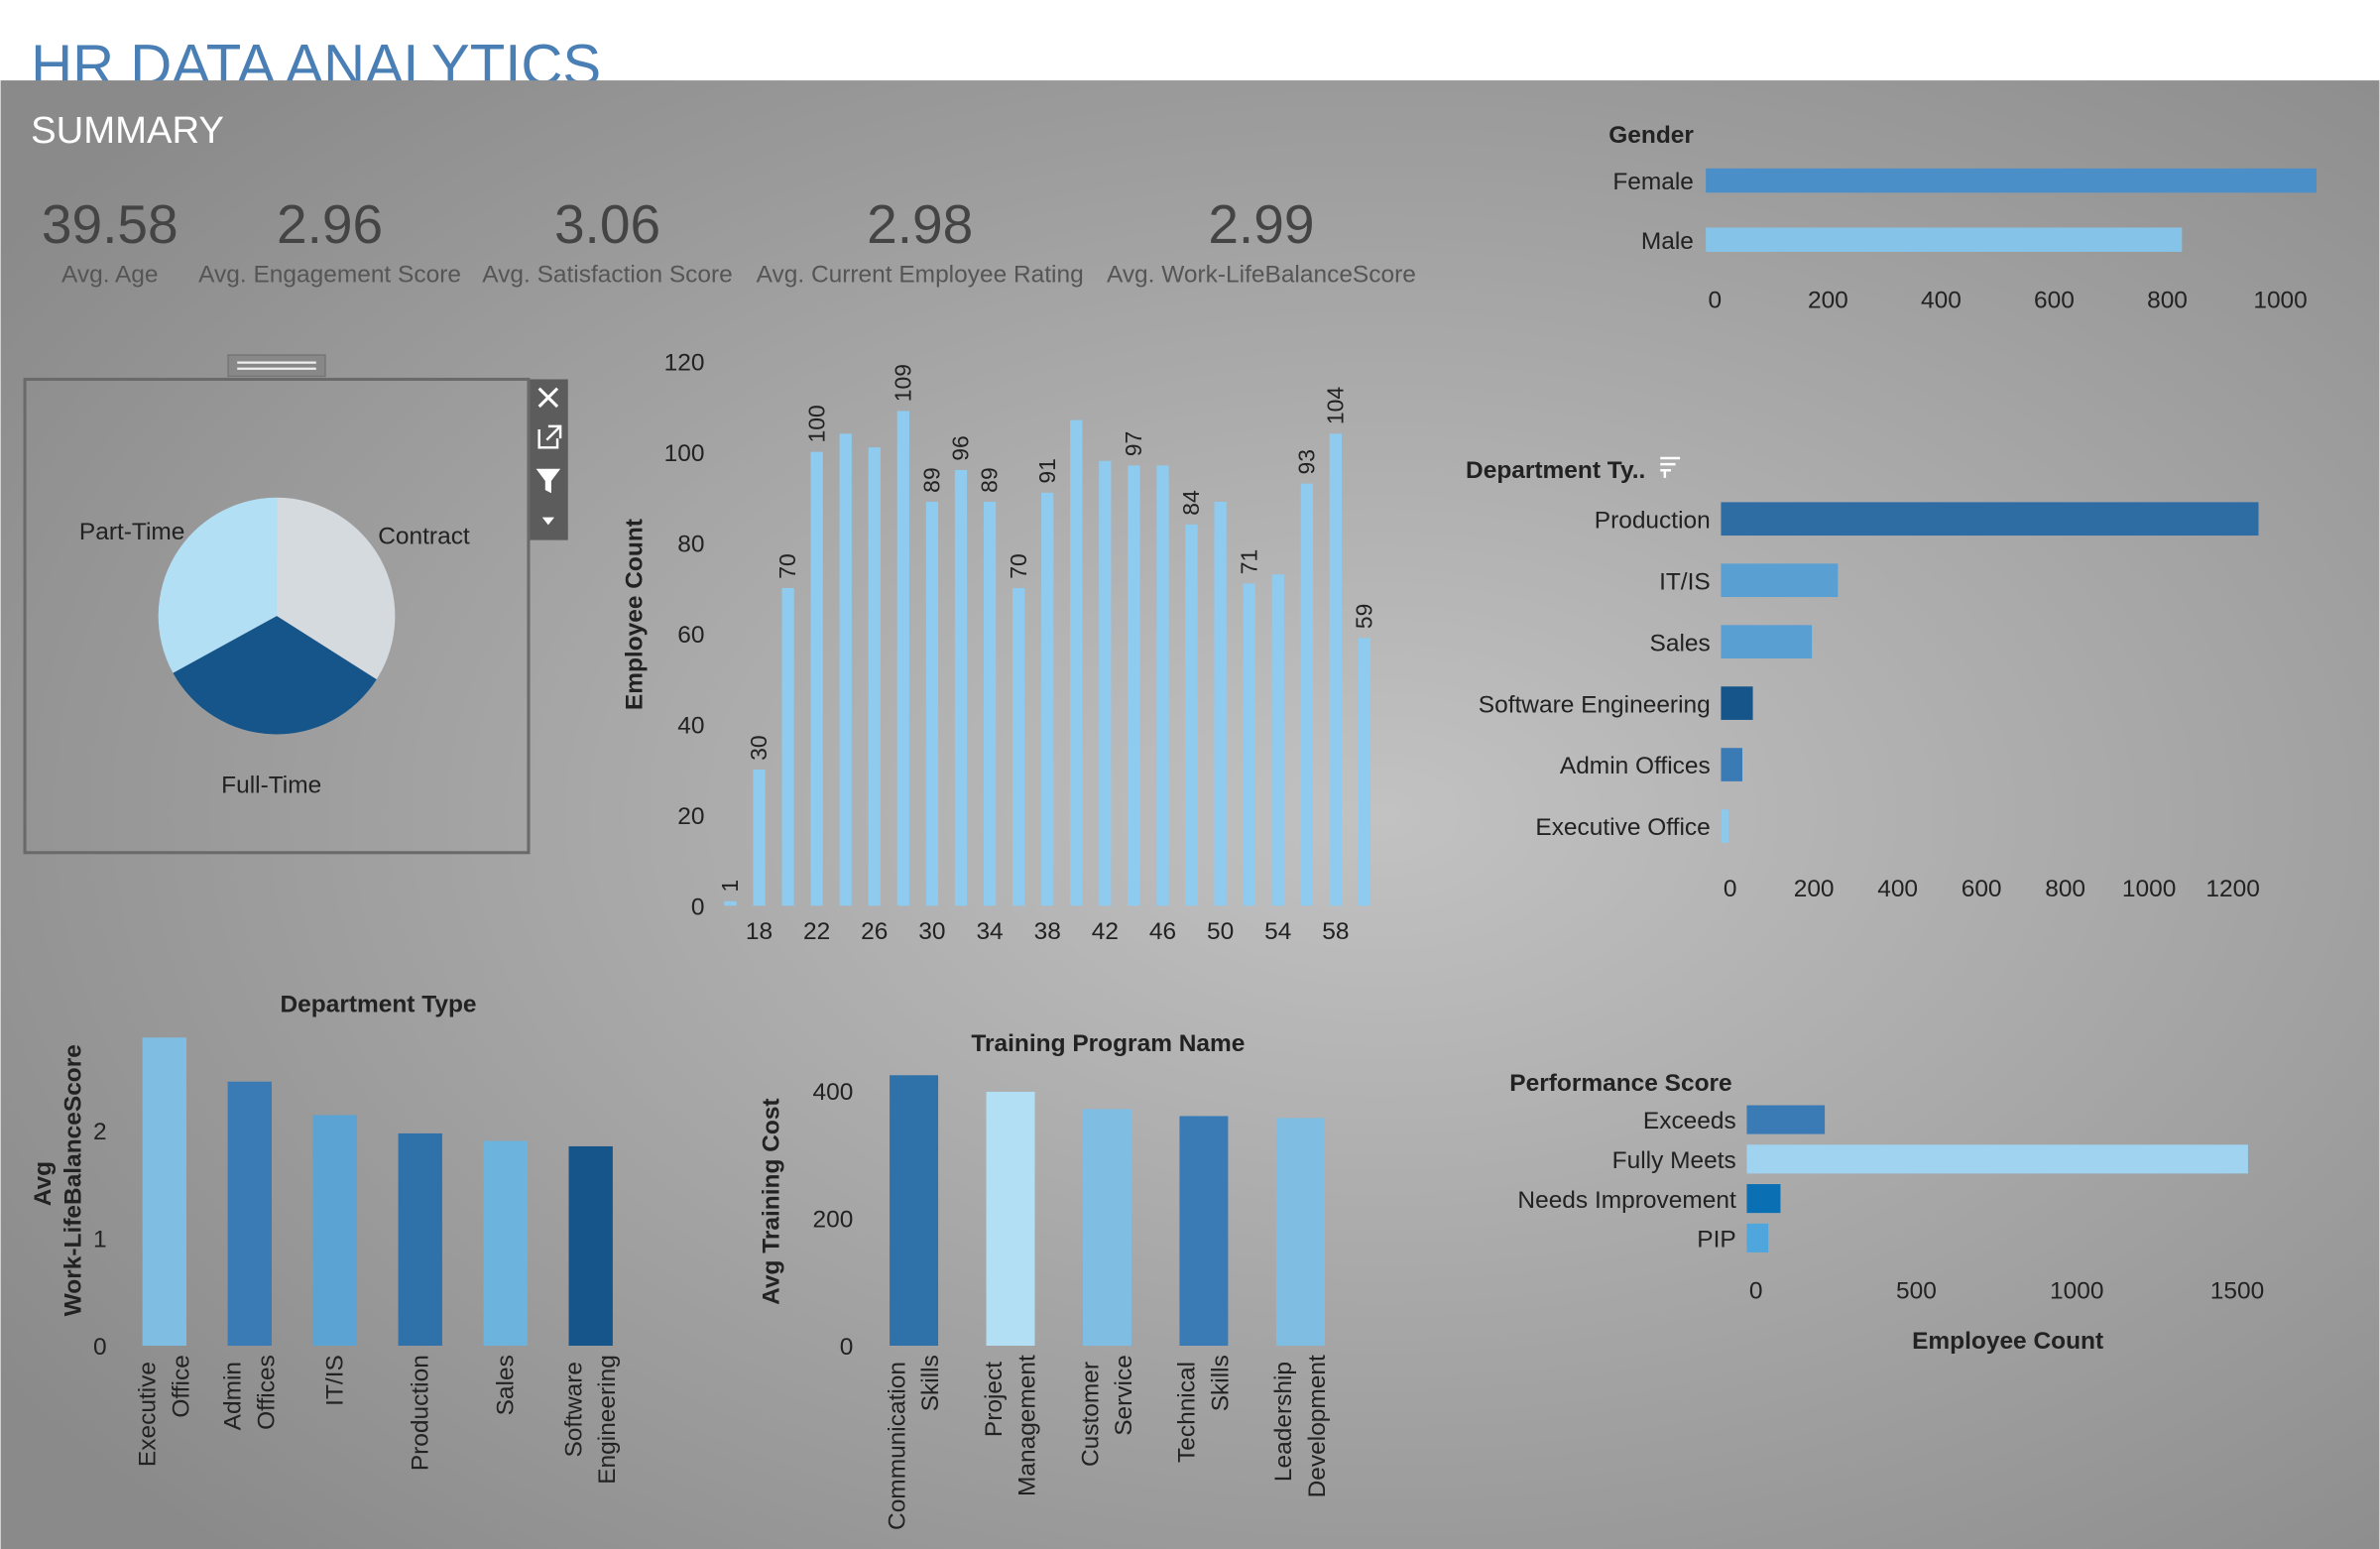 This screenshot has height=1549, width=2380. Describe the element at coordinates (110, 224) in the screenshot. I see `kpi-value: 39.58` at that location.